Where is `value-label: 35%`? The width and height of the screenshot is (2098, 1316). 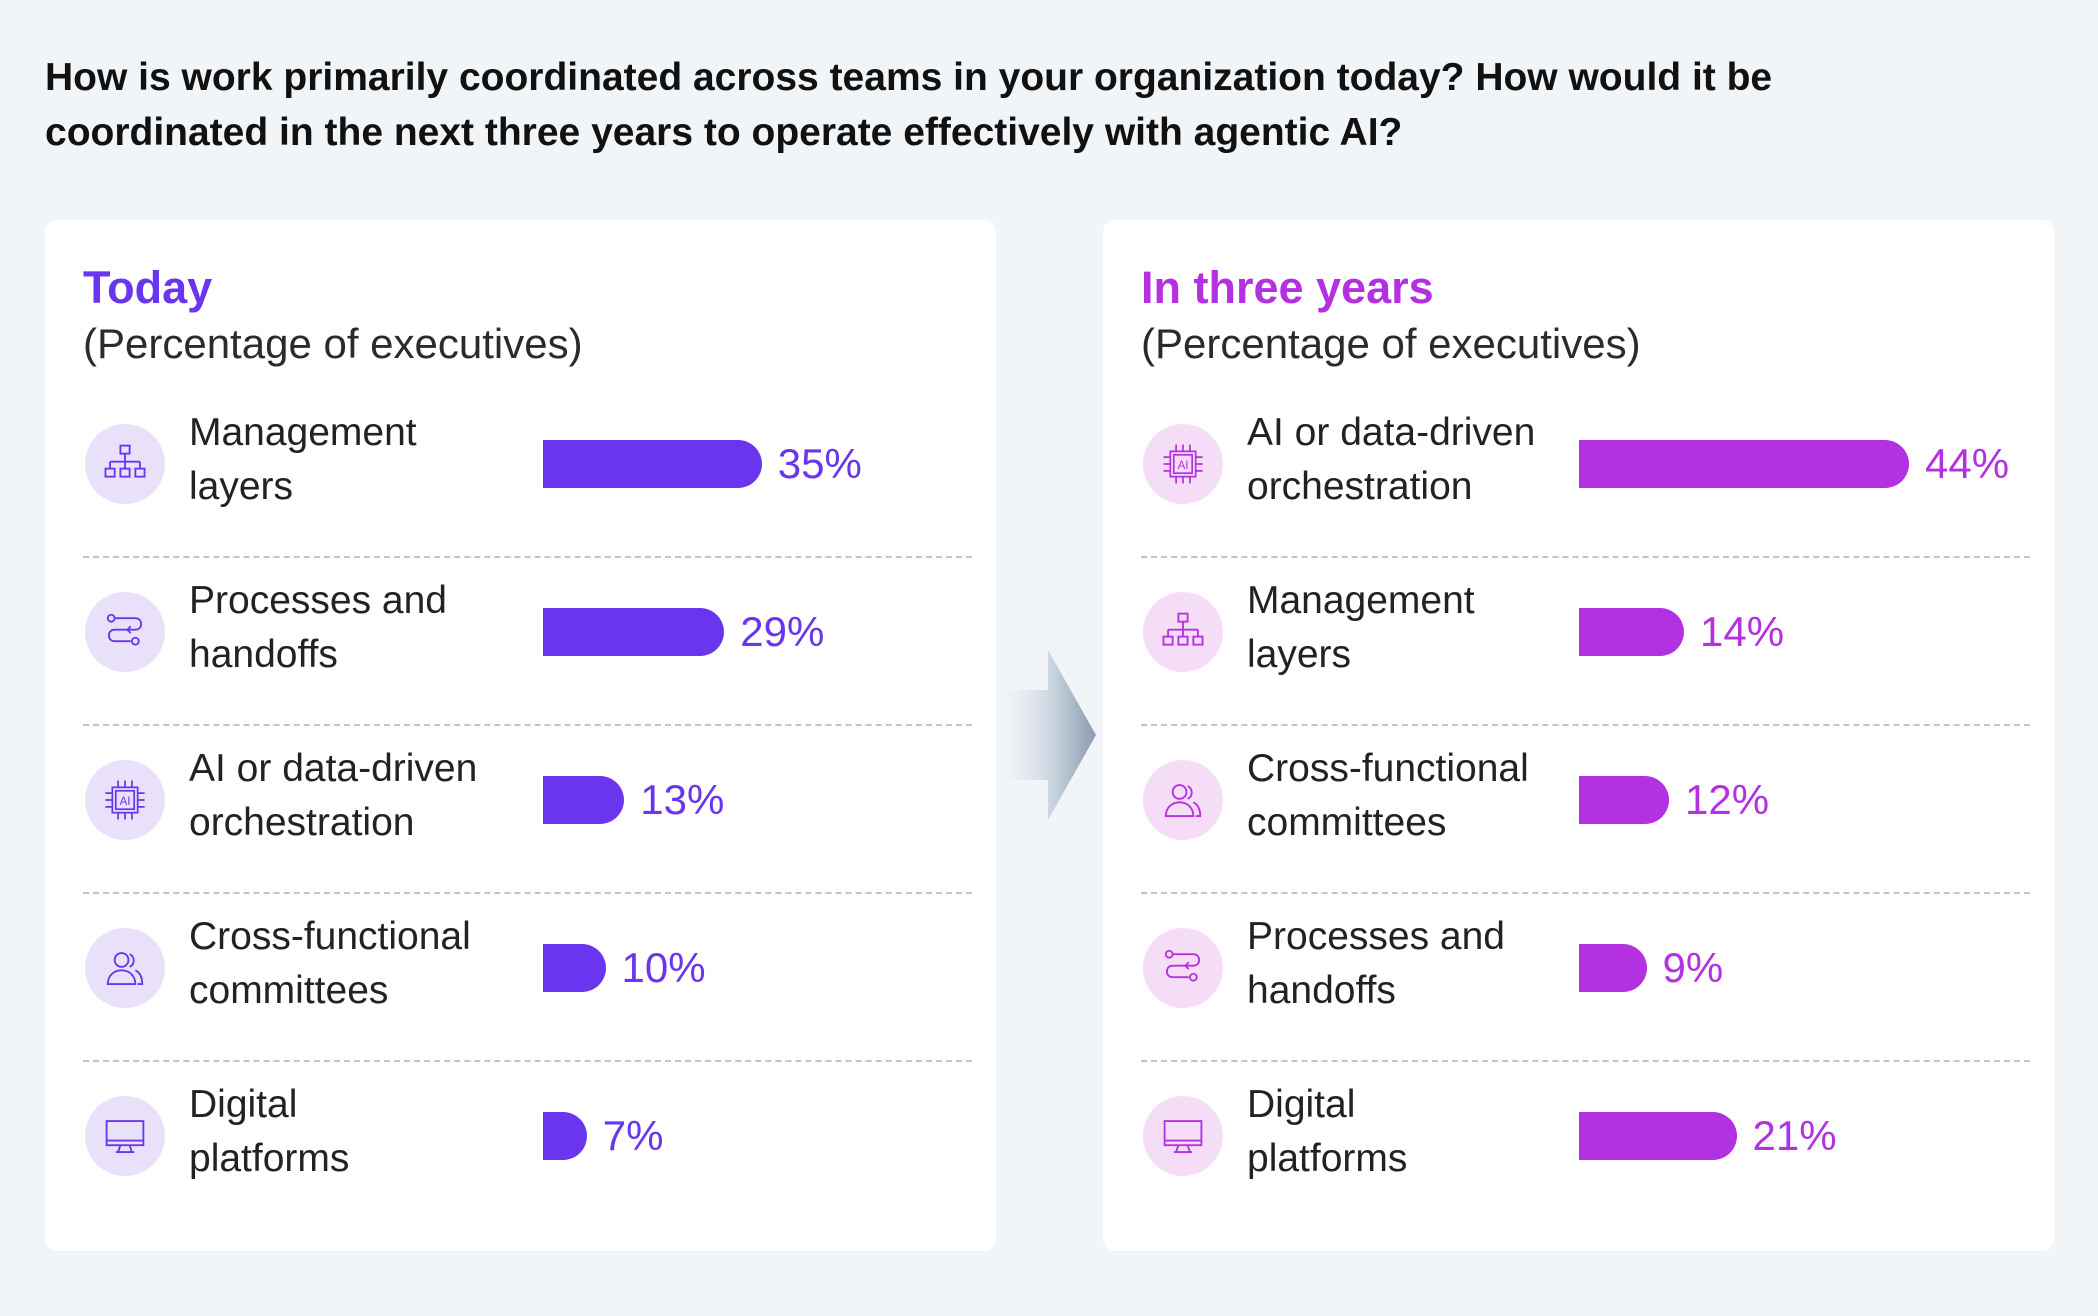
value-label: 35% is located at coordinates (819, 463).